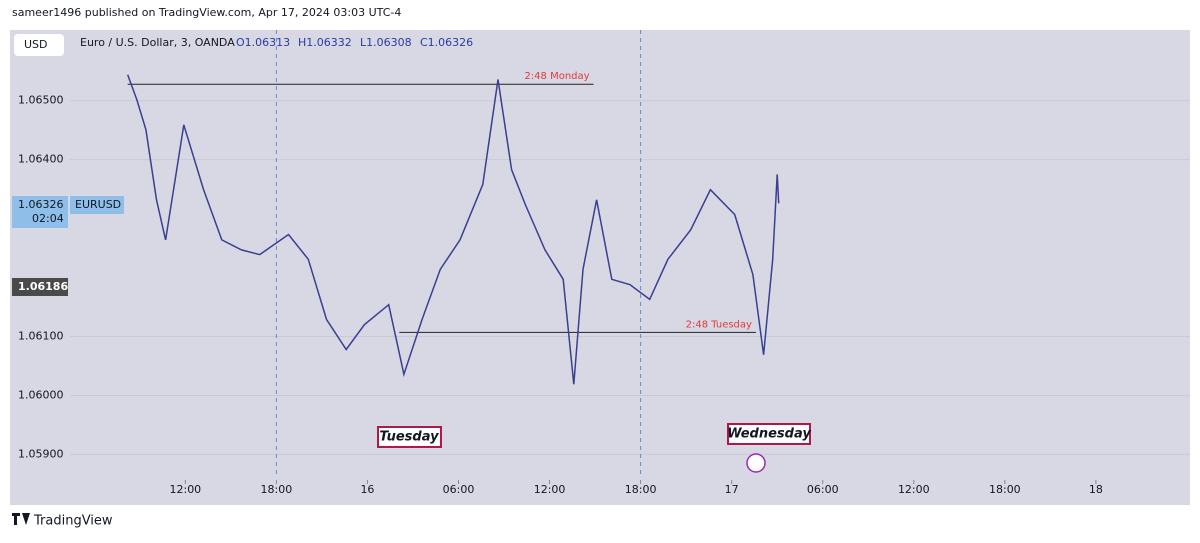 The width and height of the screenshot is (1200, 543). I want to click on brand: TradingView, so click(73, 521).